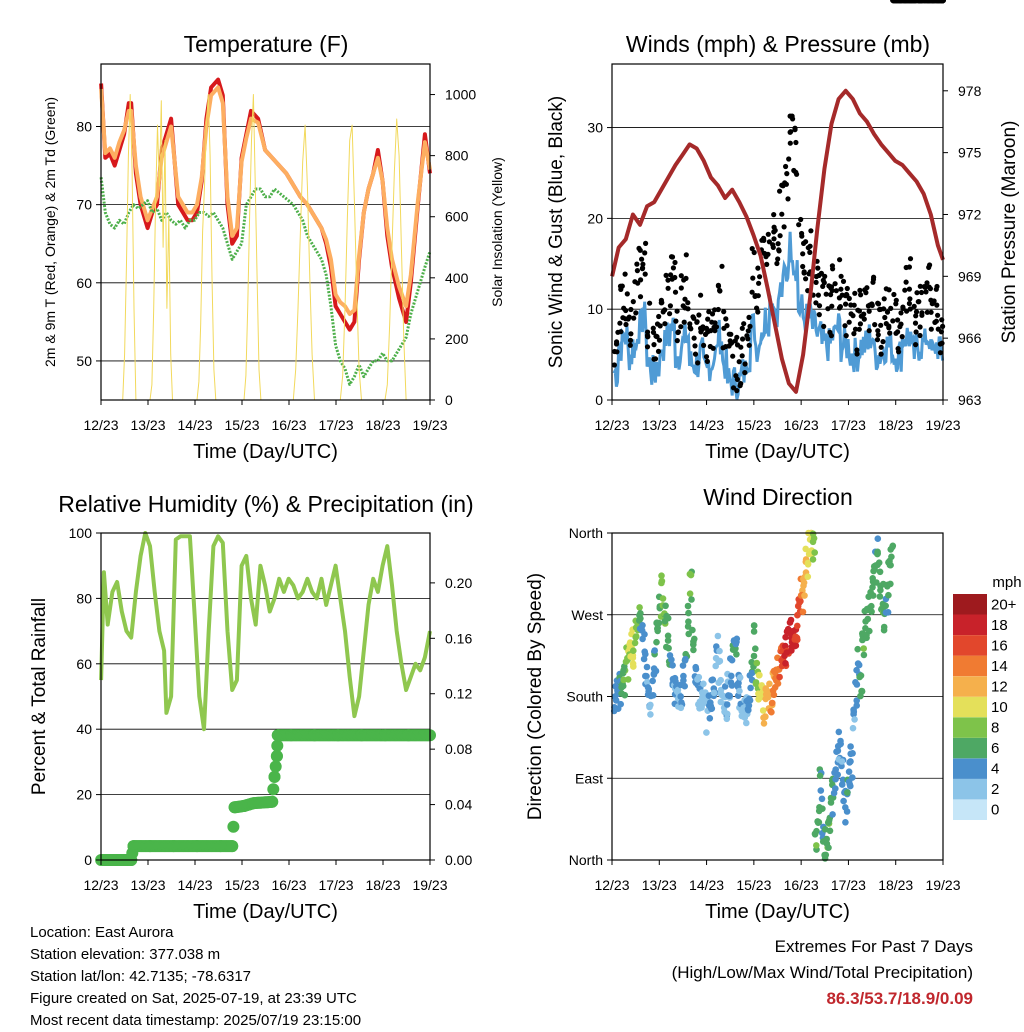 The width and height of the screenshot is (1024, 1032). I want to click on x-tick-label: 19/23, so click(429, 425).